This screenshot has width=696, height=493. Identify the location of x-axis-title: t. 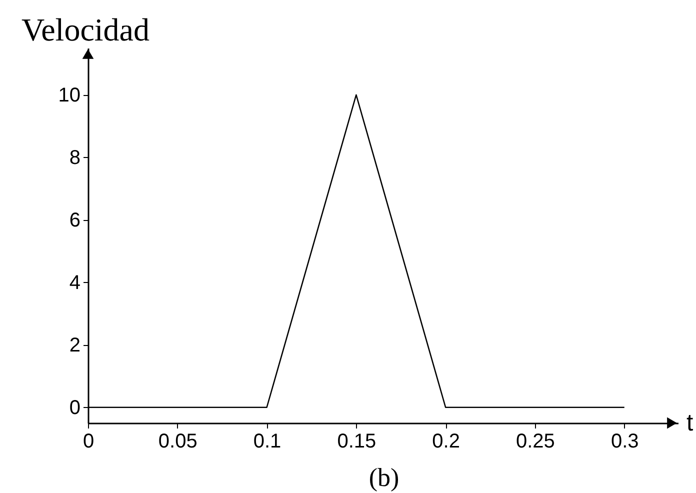
(690, 423).